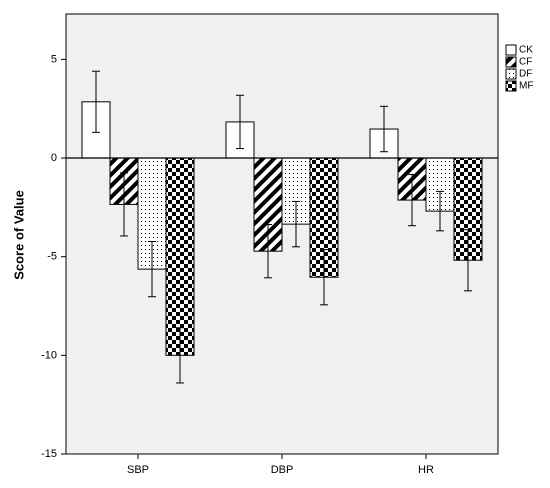  What do you see at coordinates (180, 256) in the screenshot?
I see `bar` at bounding box center [180, 256].